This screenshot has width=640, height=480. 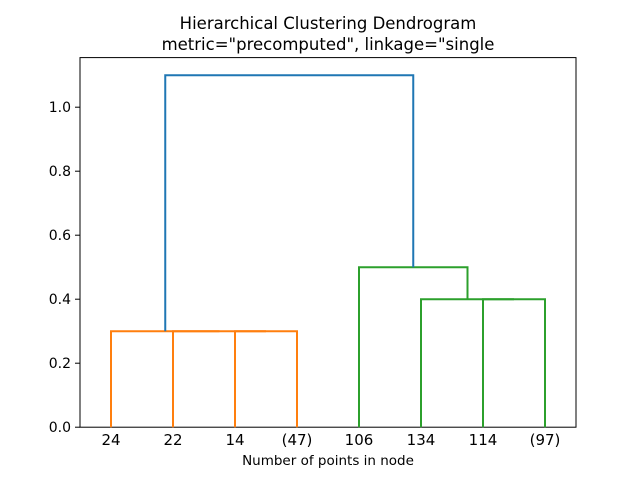 I want to click on x-axis-label: Number of points in node, so click(x=328, y=461).